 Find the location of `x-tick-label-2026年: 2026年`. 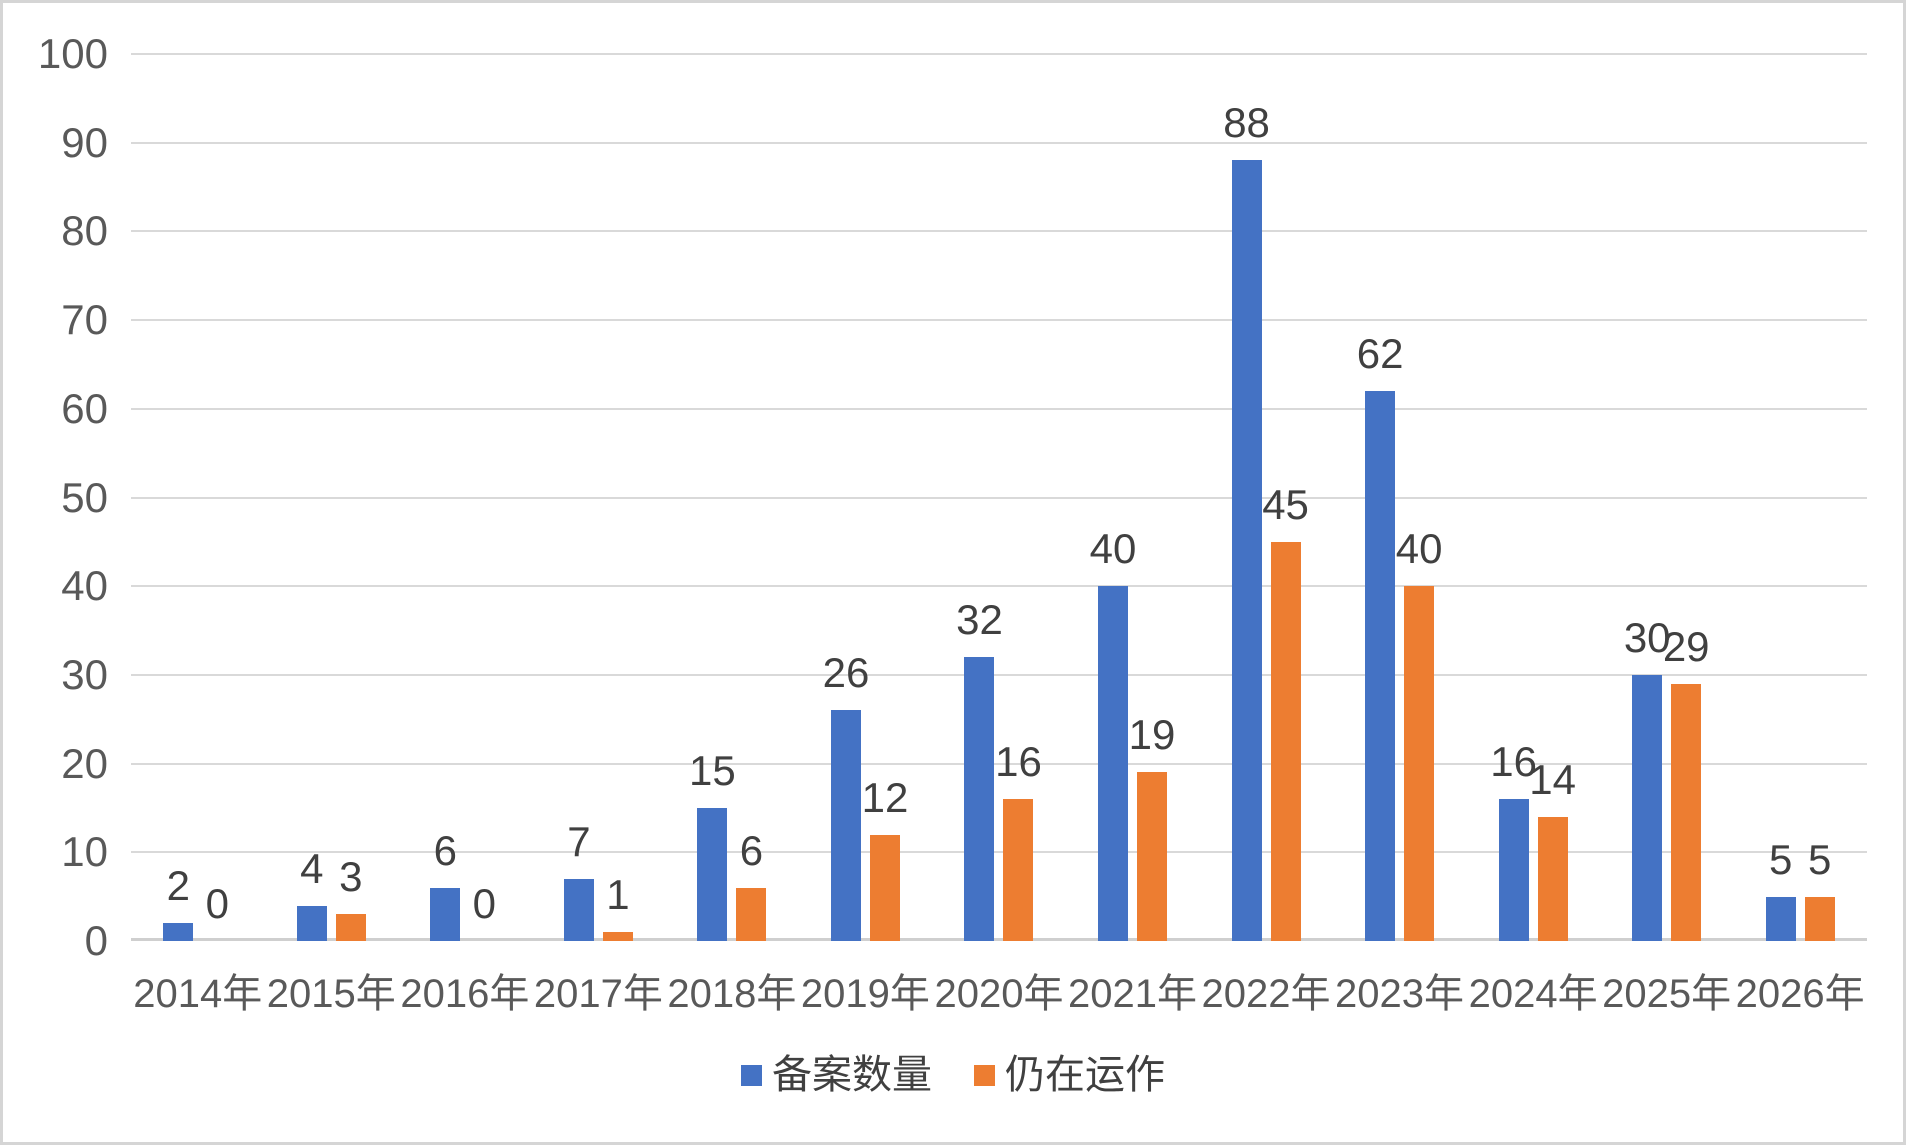

x-tick-label-2026年: 2026年 is located at coordinates (1800, 994).